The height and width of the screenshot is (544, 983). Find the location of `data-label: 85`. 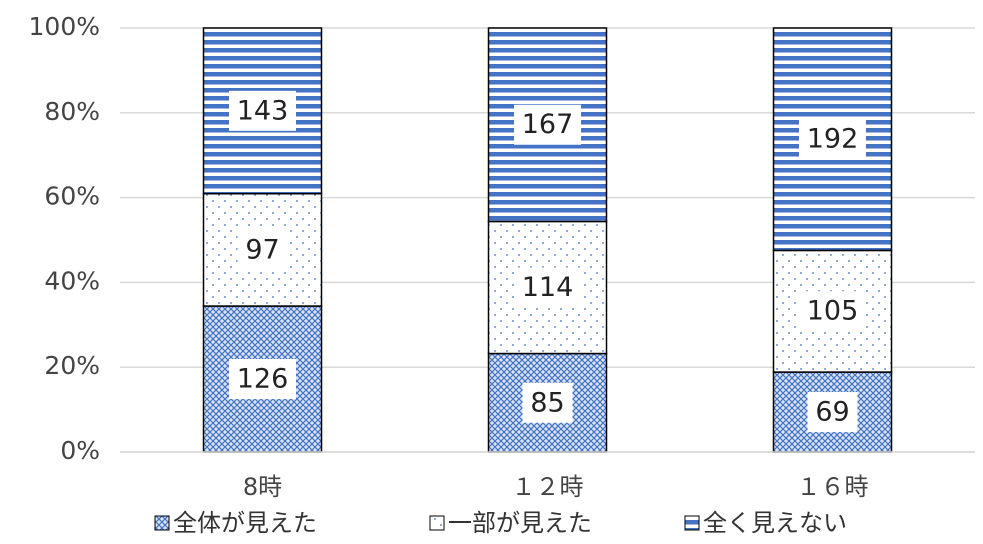

data-label: 85 is located at coordinates (547, 402).